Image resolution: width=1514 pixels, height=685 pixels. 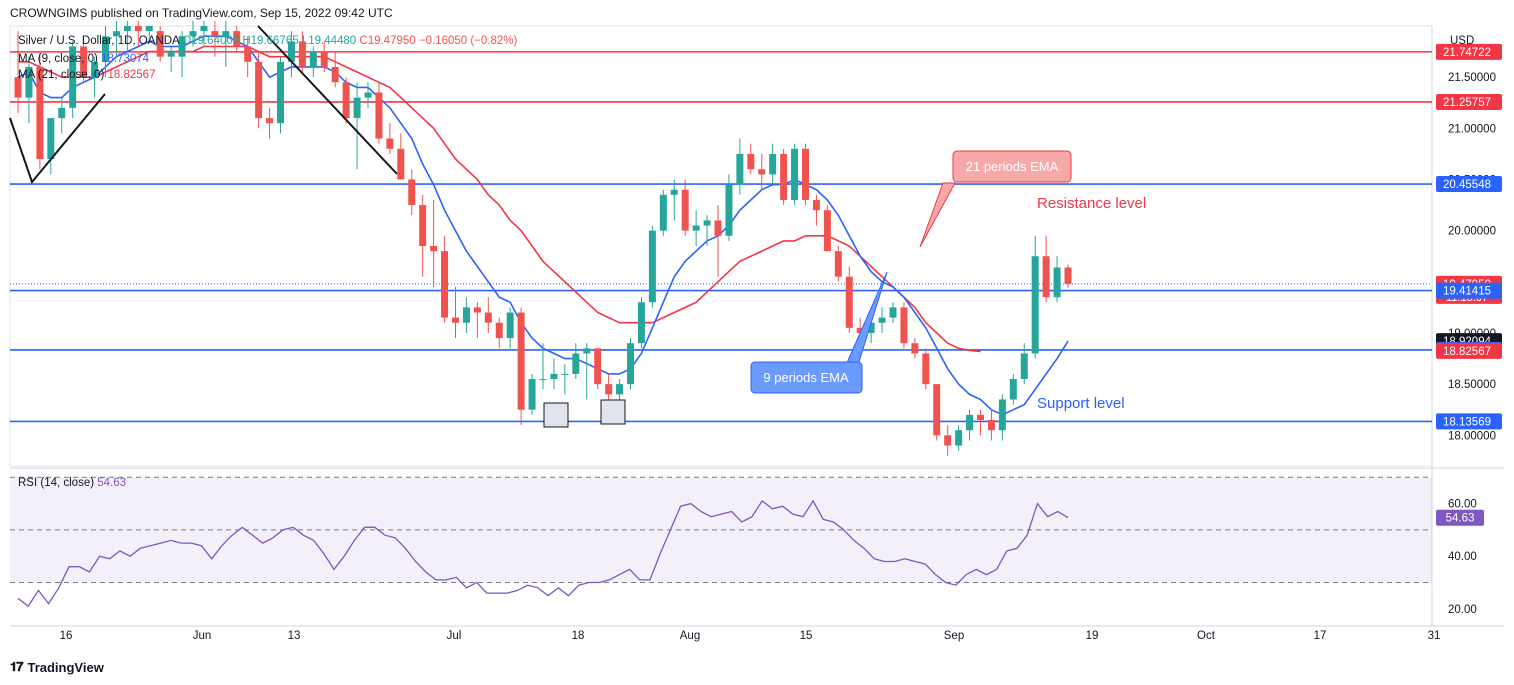 What do you see at coordinates (806, 636) in the screenshot?
I see `time-tick-label: 15` at bounding box center [806, 636].